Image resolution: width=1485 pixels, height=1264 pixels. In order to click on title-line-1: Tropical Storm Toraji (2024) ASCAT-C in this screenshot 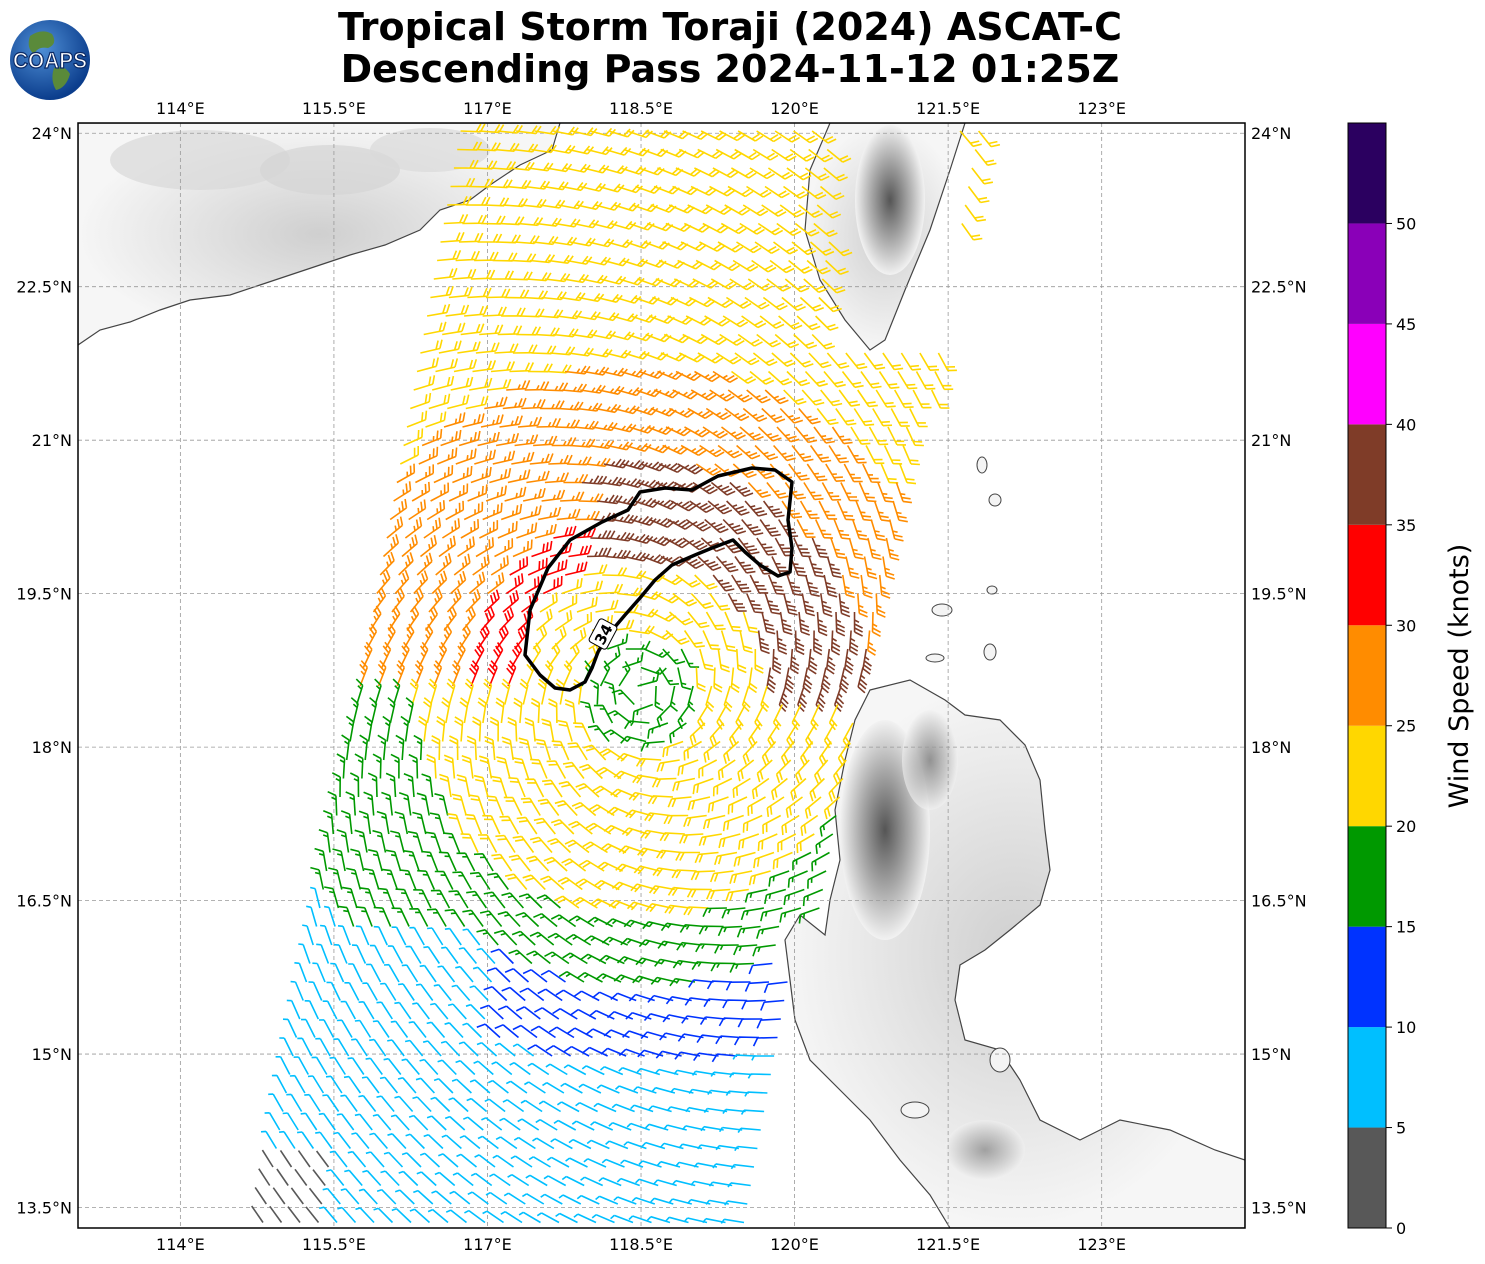, I will do `click(730, 27)`.